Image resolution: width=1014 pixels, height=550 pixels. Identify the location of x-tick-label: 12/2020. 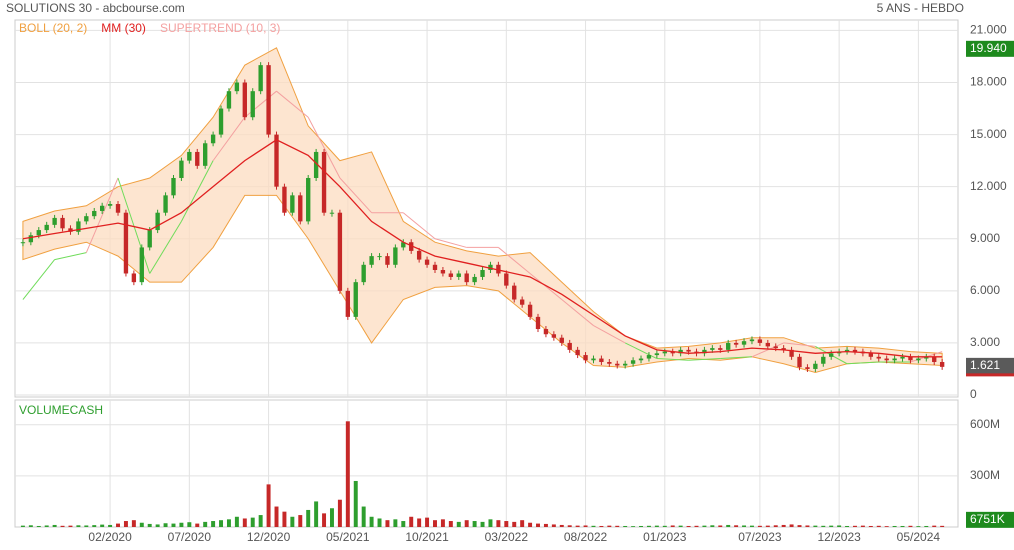
(269, 537).